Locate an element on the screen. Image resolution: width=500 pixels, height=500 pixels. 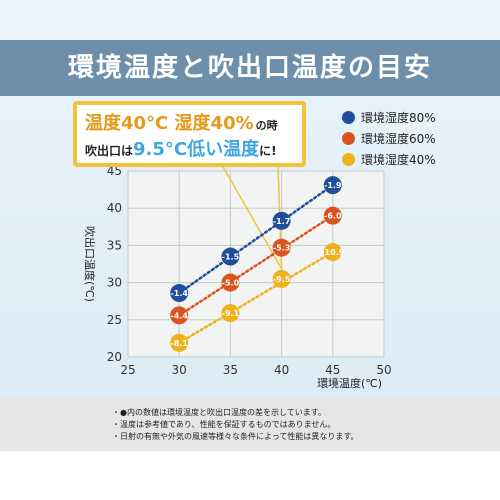
callout-box: 温度40°C 湿度40% の時 吹出口は9.5°C低い温度に! is located at coordinates (189, 134).